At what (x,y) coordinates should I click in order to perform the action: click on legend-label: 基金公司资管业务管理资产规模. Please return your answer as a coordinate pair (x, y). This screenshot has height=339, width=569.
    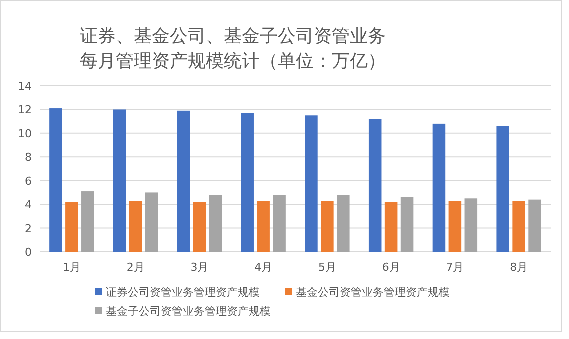
    Looking at the image, I should click on (373, 292).